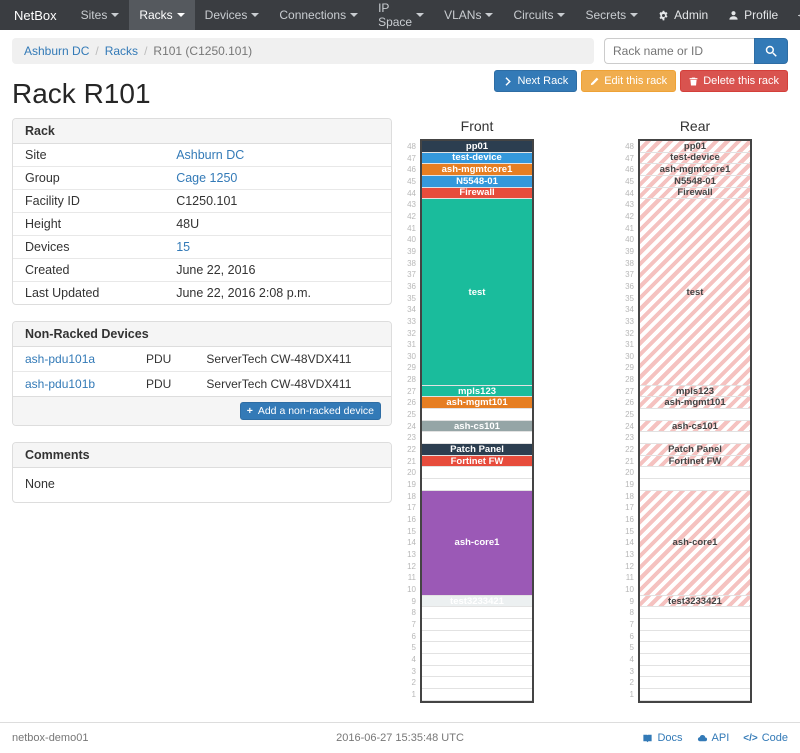  Describe the element at coordinates (89, 270) in the screenshot. I see `attribute-label: Created` at that location.